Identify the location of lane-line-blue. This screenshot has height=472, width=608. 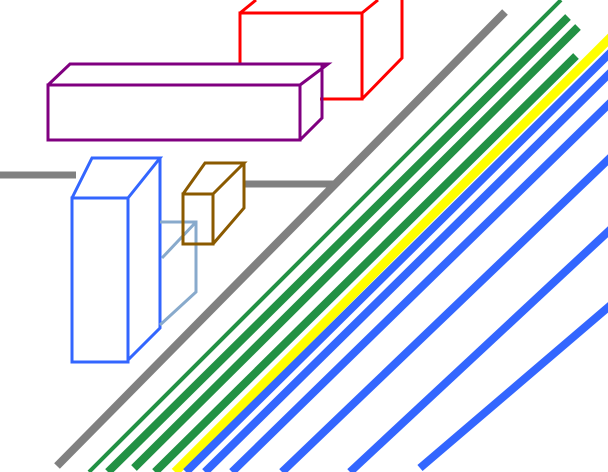
(512, 387).